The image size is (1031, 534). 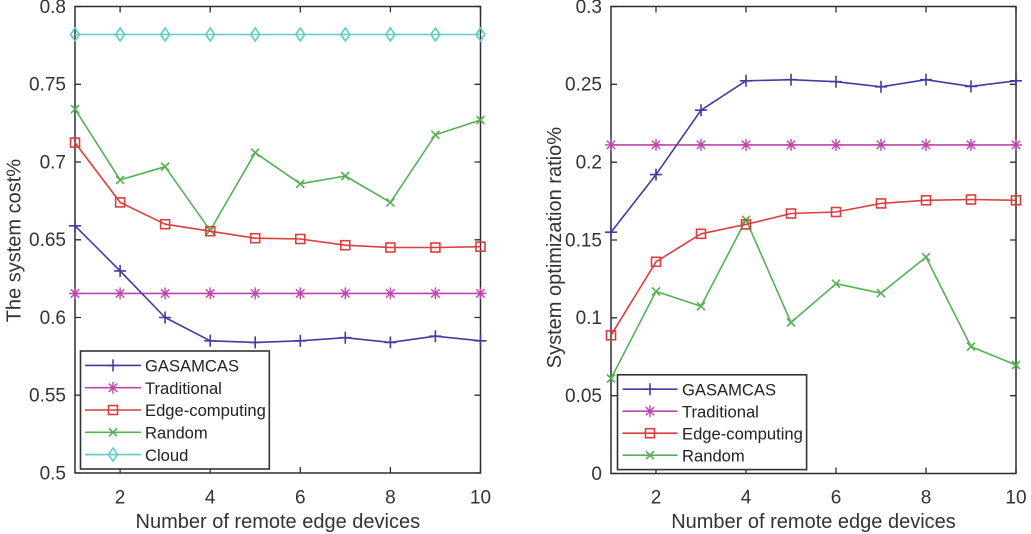 I want to click on svg-text: 0.65, so click(x=47, y=240).